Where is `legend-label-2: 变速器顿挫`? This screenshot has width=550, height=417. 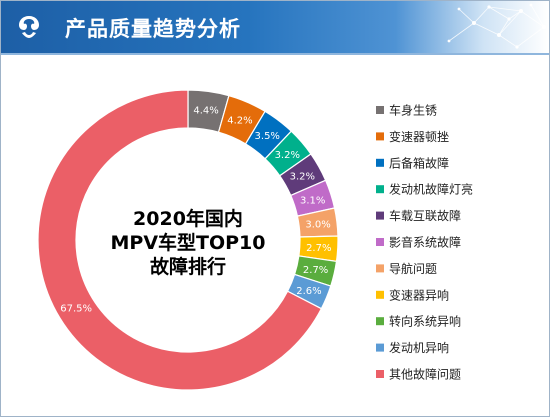
legend-label-2: 变速器顿挫 is located at coordinates (419, 136).